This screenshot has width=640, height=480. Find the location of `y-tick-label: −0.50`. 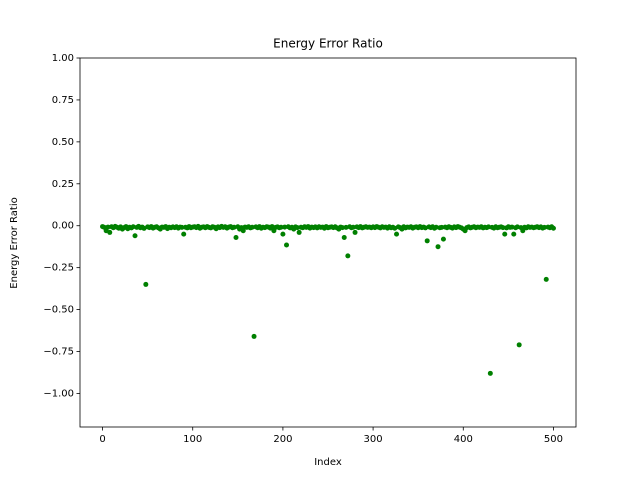

y-tick-label: −0.50 is located at coordinates (58, 310).